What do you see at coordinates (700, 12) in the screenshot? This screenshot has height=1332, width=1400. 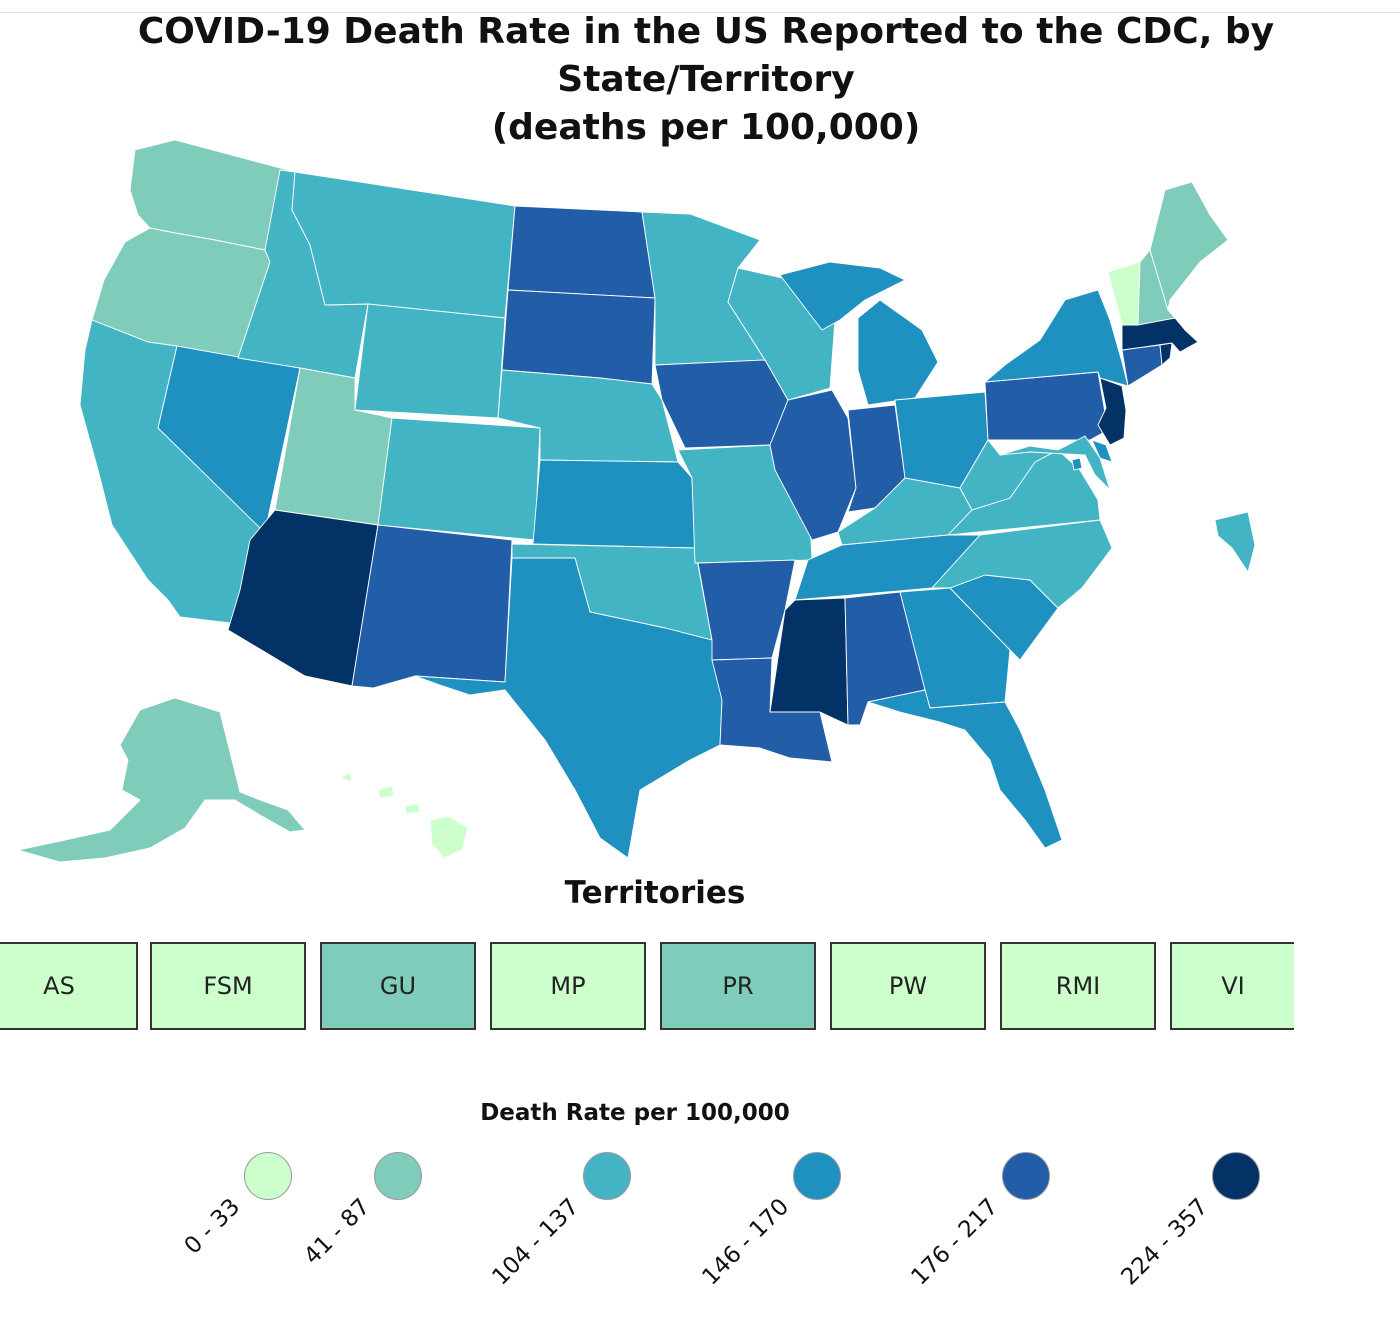 I see `top-divider` at bounding box center [700, 12].